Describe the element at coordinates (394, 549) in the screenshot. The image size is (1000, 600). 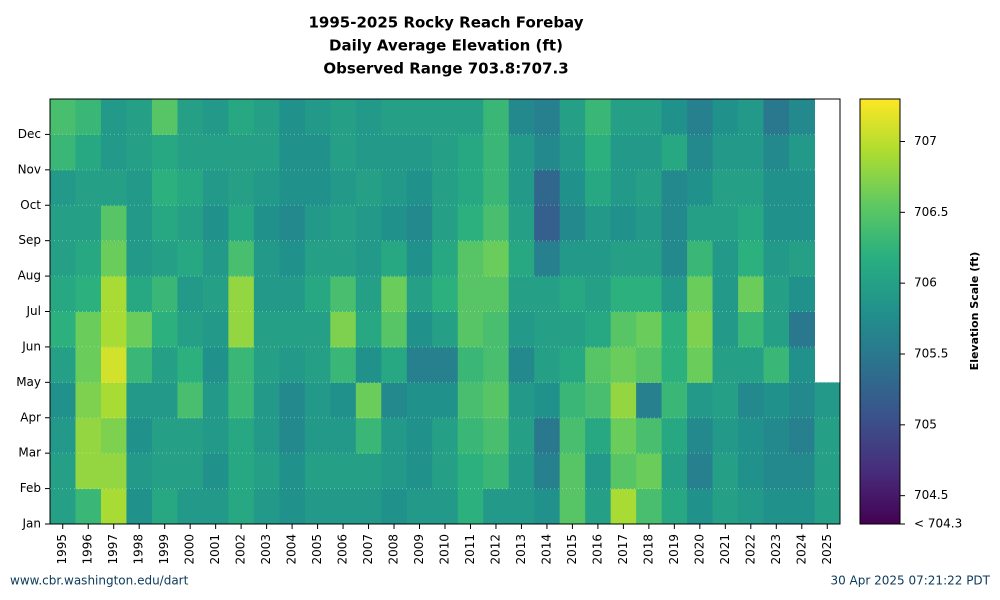
I see `x-tick-label: 2008` at that location.